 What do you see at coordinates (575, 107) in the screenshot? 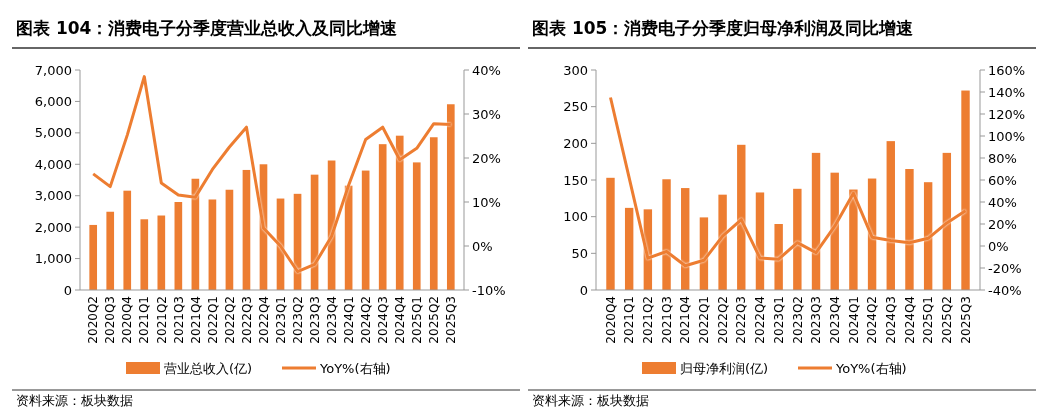
I see `y-tick-label: 250` at bounding box center [575, 107].